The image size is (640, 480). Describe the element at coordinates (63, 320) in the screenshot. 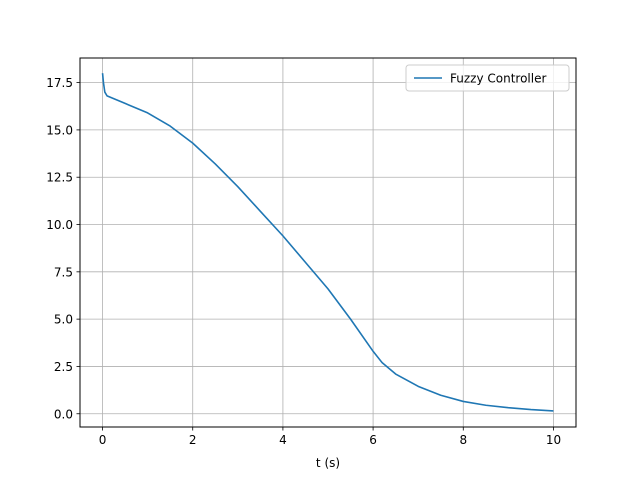

I see `y-tick-label: 5.0` at that location.